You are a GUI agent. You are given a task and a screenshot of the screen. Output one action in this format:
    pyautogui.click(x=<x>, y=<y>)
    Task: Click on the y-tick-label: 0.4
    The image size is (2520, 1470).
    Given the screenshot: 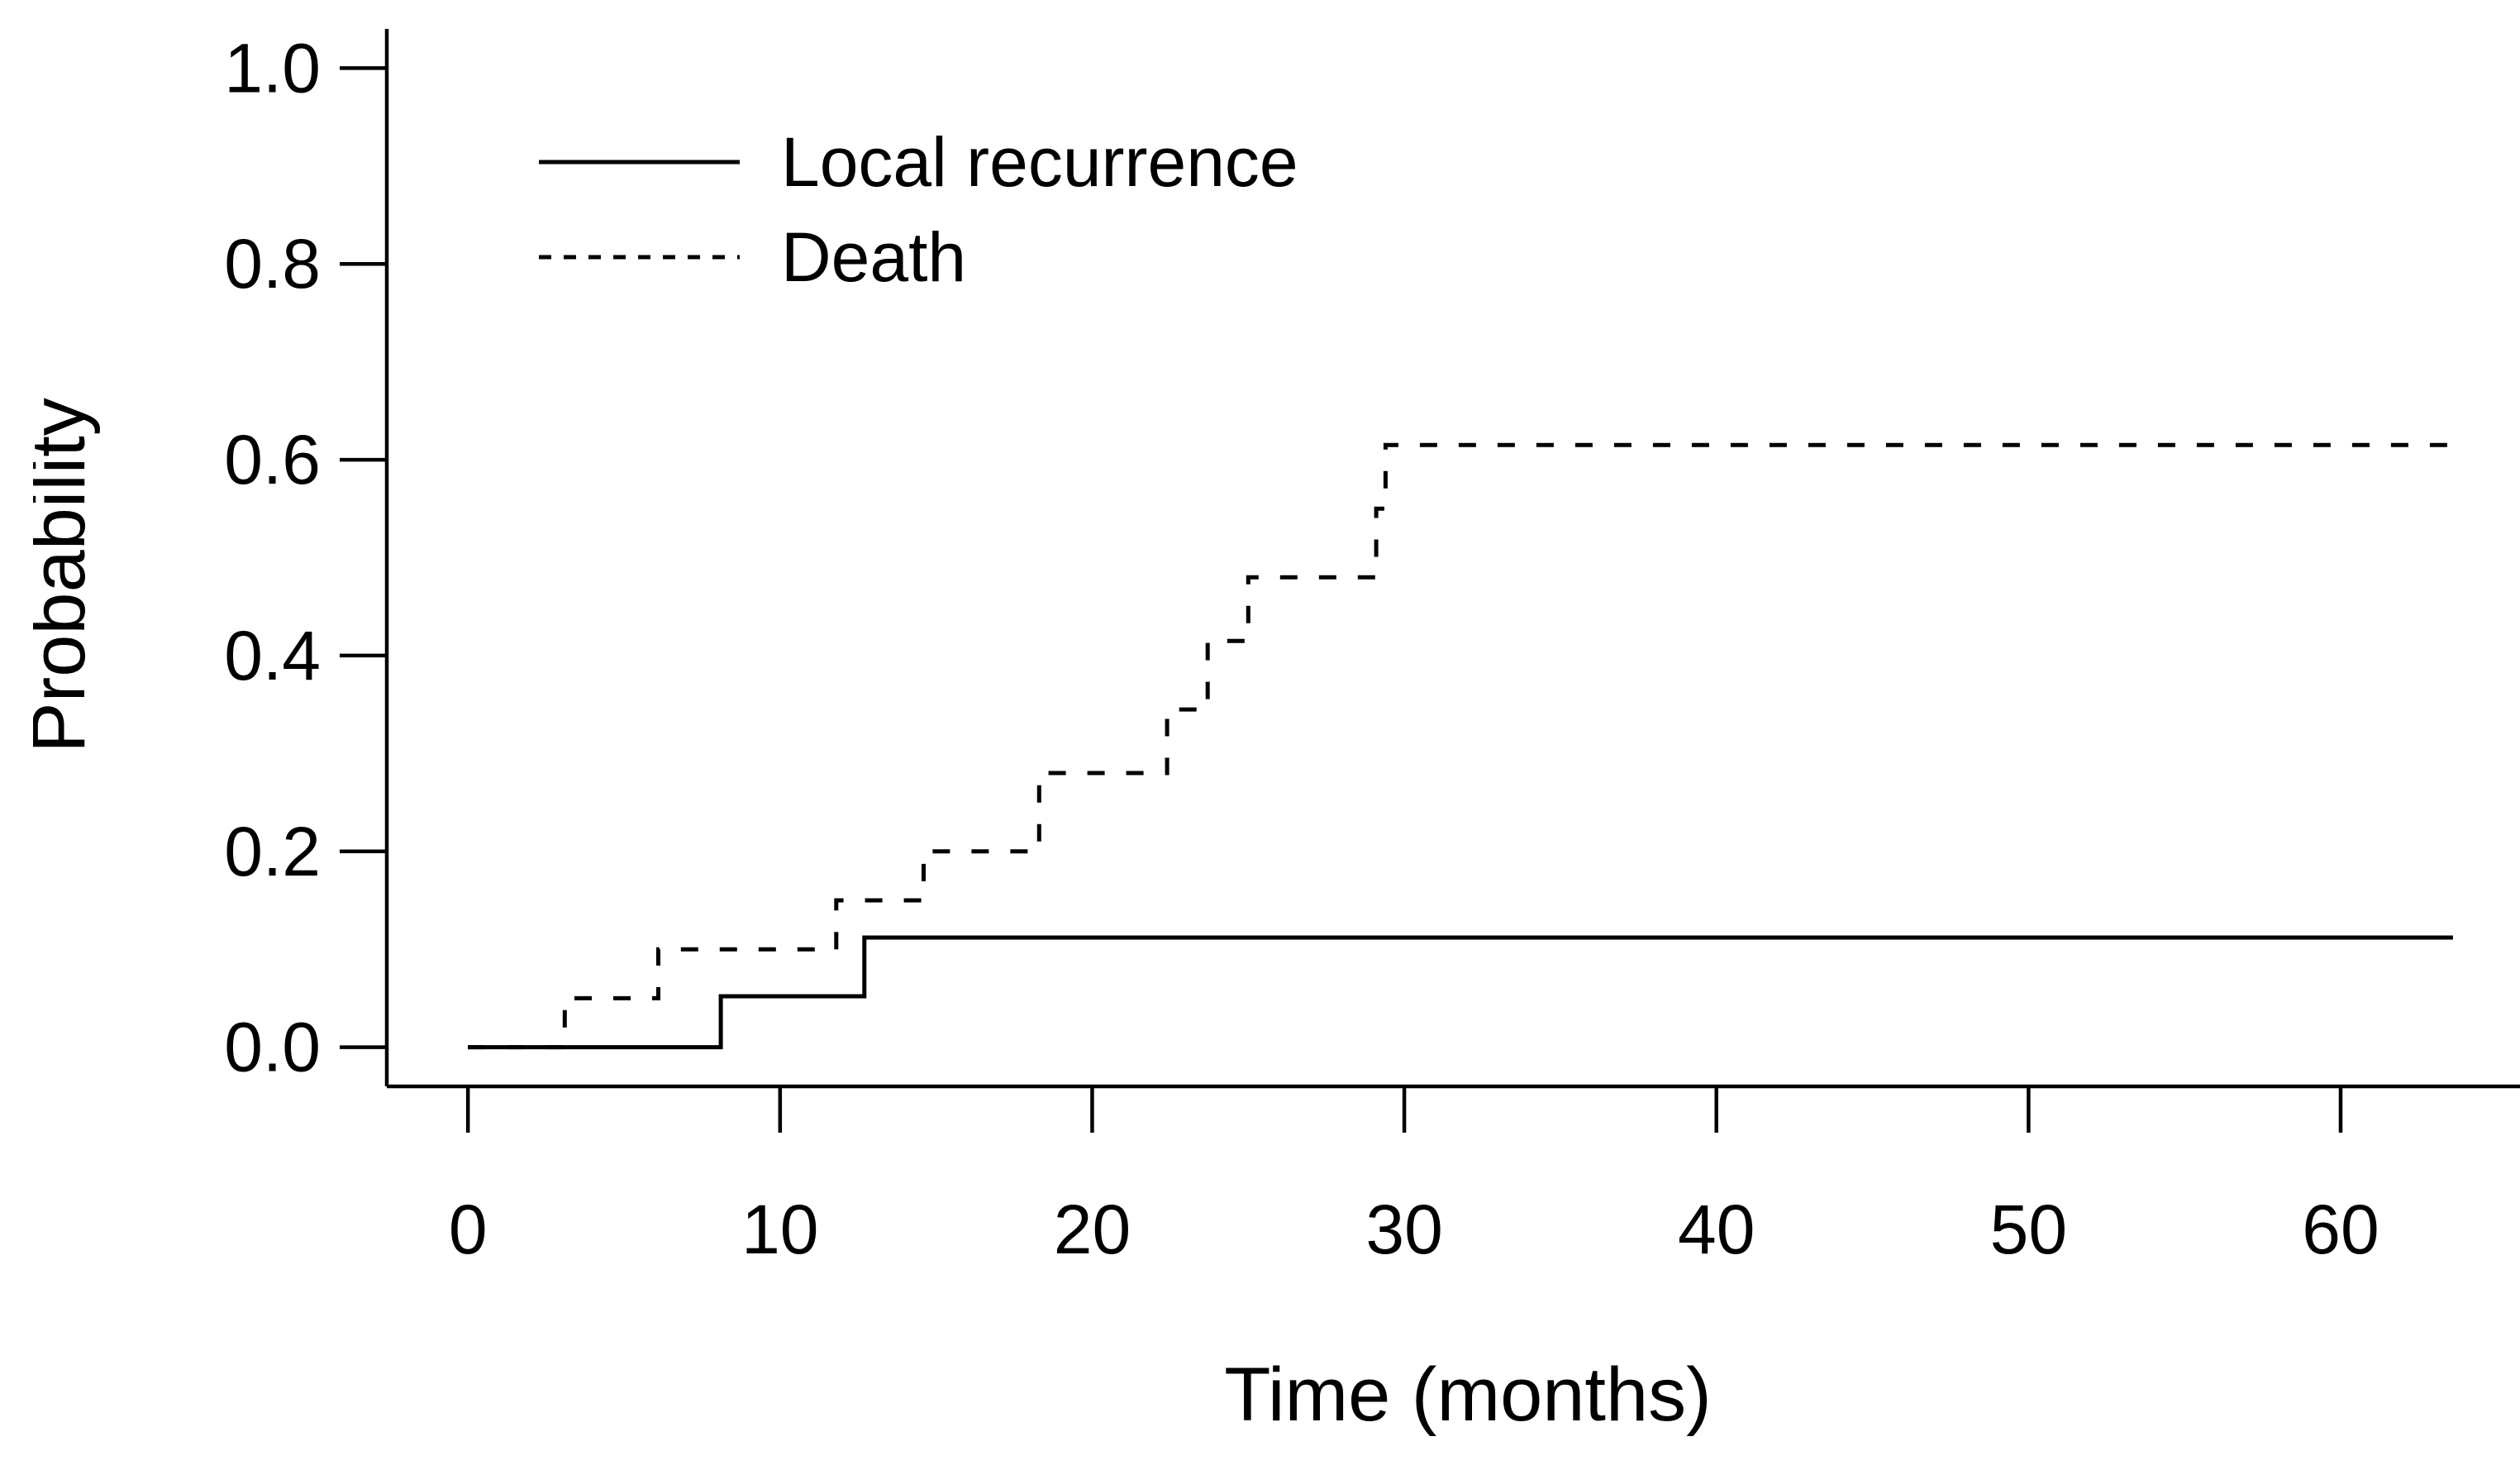 What is the action you would take?
    pyautogui.click(x=272, y=655)
    